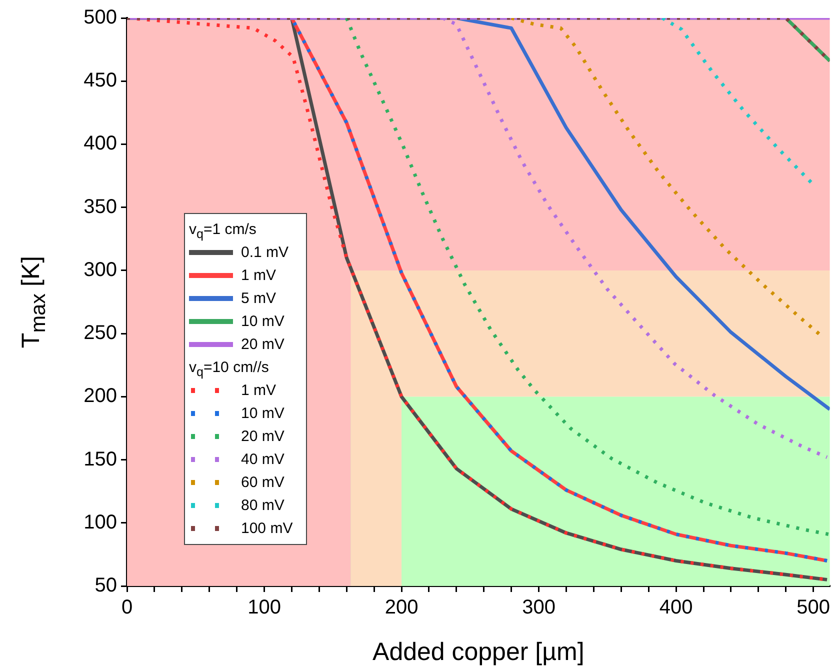 The image size is (834, 672). What do you see at coordinates (127, 607) in the screenshot?
I see `x-tick-label: 0` at bounding box center [127, 607].